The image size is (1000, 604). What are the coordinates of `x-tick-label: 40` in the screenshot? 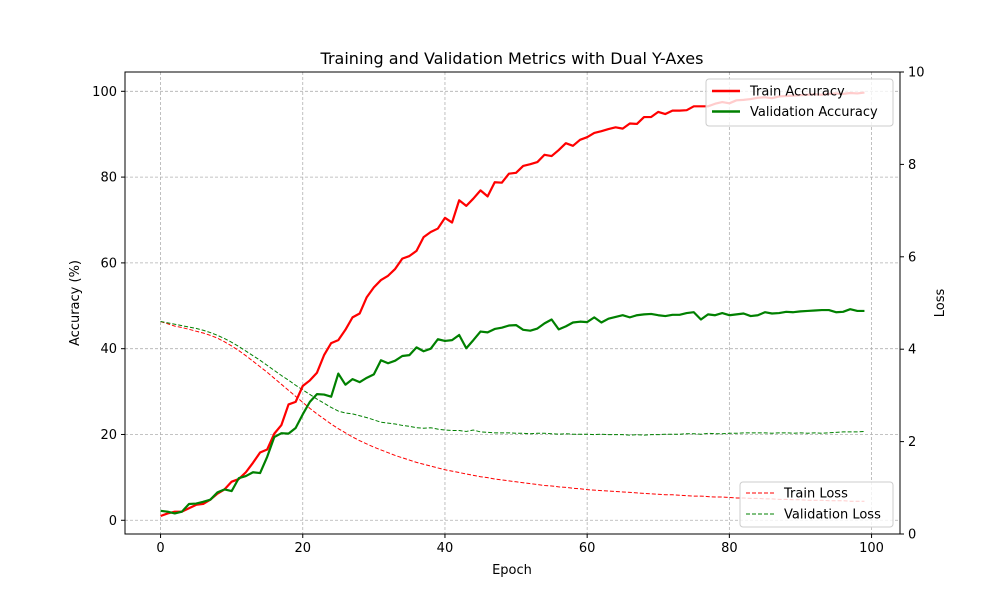 It's located at (445, 548).